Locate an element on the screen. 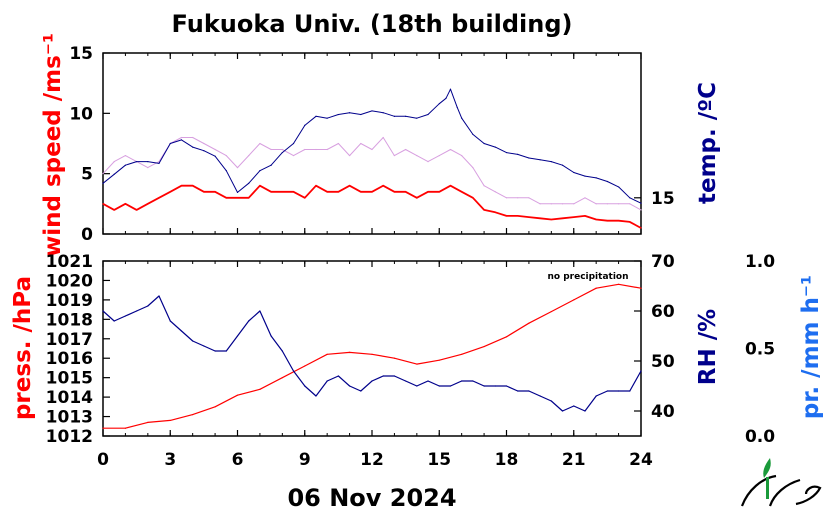 This screenshot has height=520, width=834. wind-axis-label: wind speed /ms⁻¹ is located at coordinates (53, 145).